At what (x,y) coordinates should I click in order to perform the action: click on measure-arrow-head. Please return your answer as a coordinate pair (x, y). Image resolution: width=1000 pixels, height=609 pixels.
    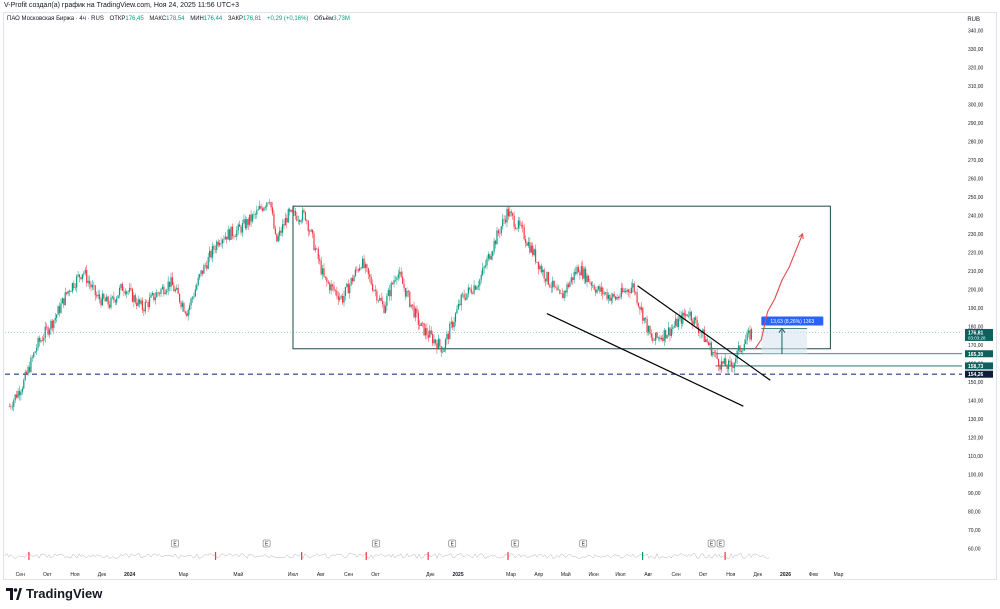
    Looking at the image, I should click on (782, 330).